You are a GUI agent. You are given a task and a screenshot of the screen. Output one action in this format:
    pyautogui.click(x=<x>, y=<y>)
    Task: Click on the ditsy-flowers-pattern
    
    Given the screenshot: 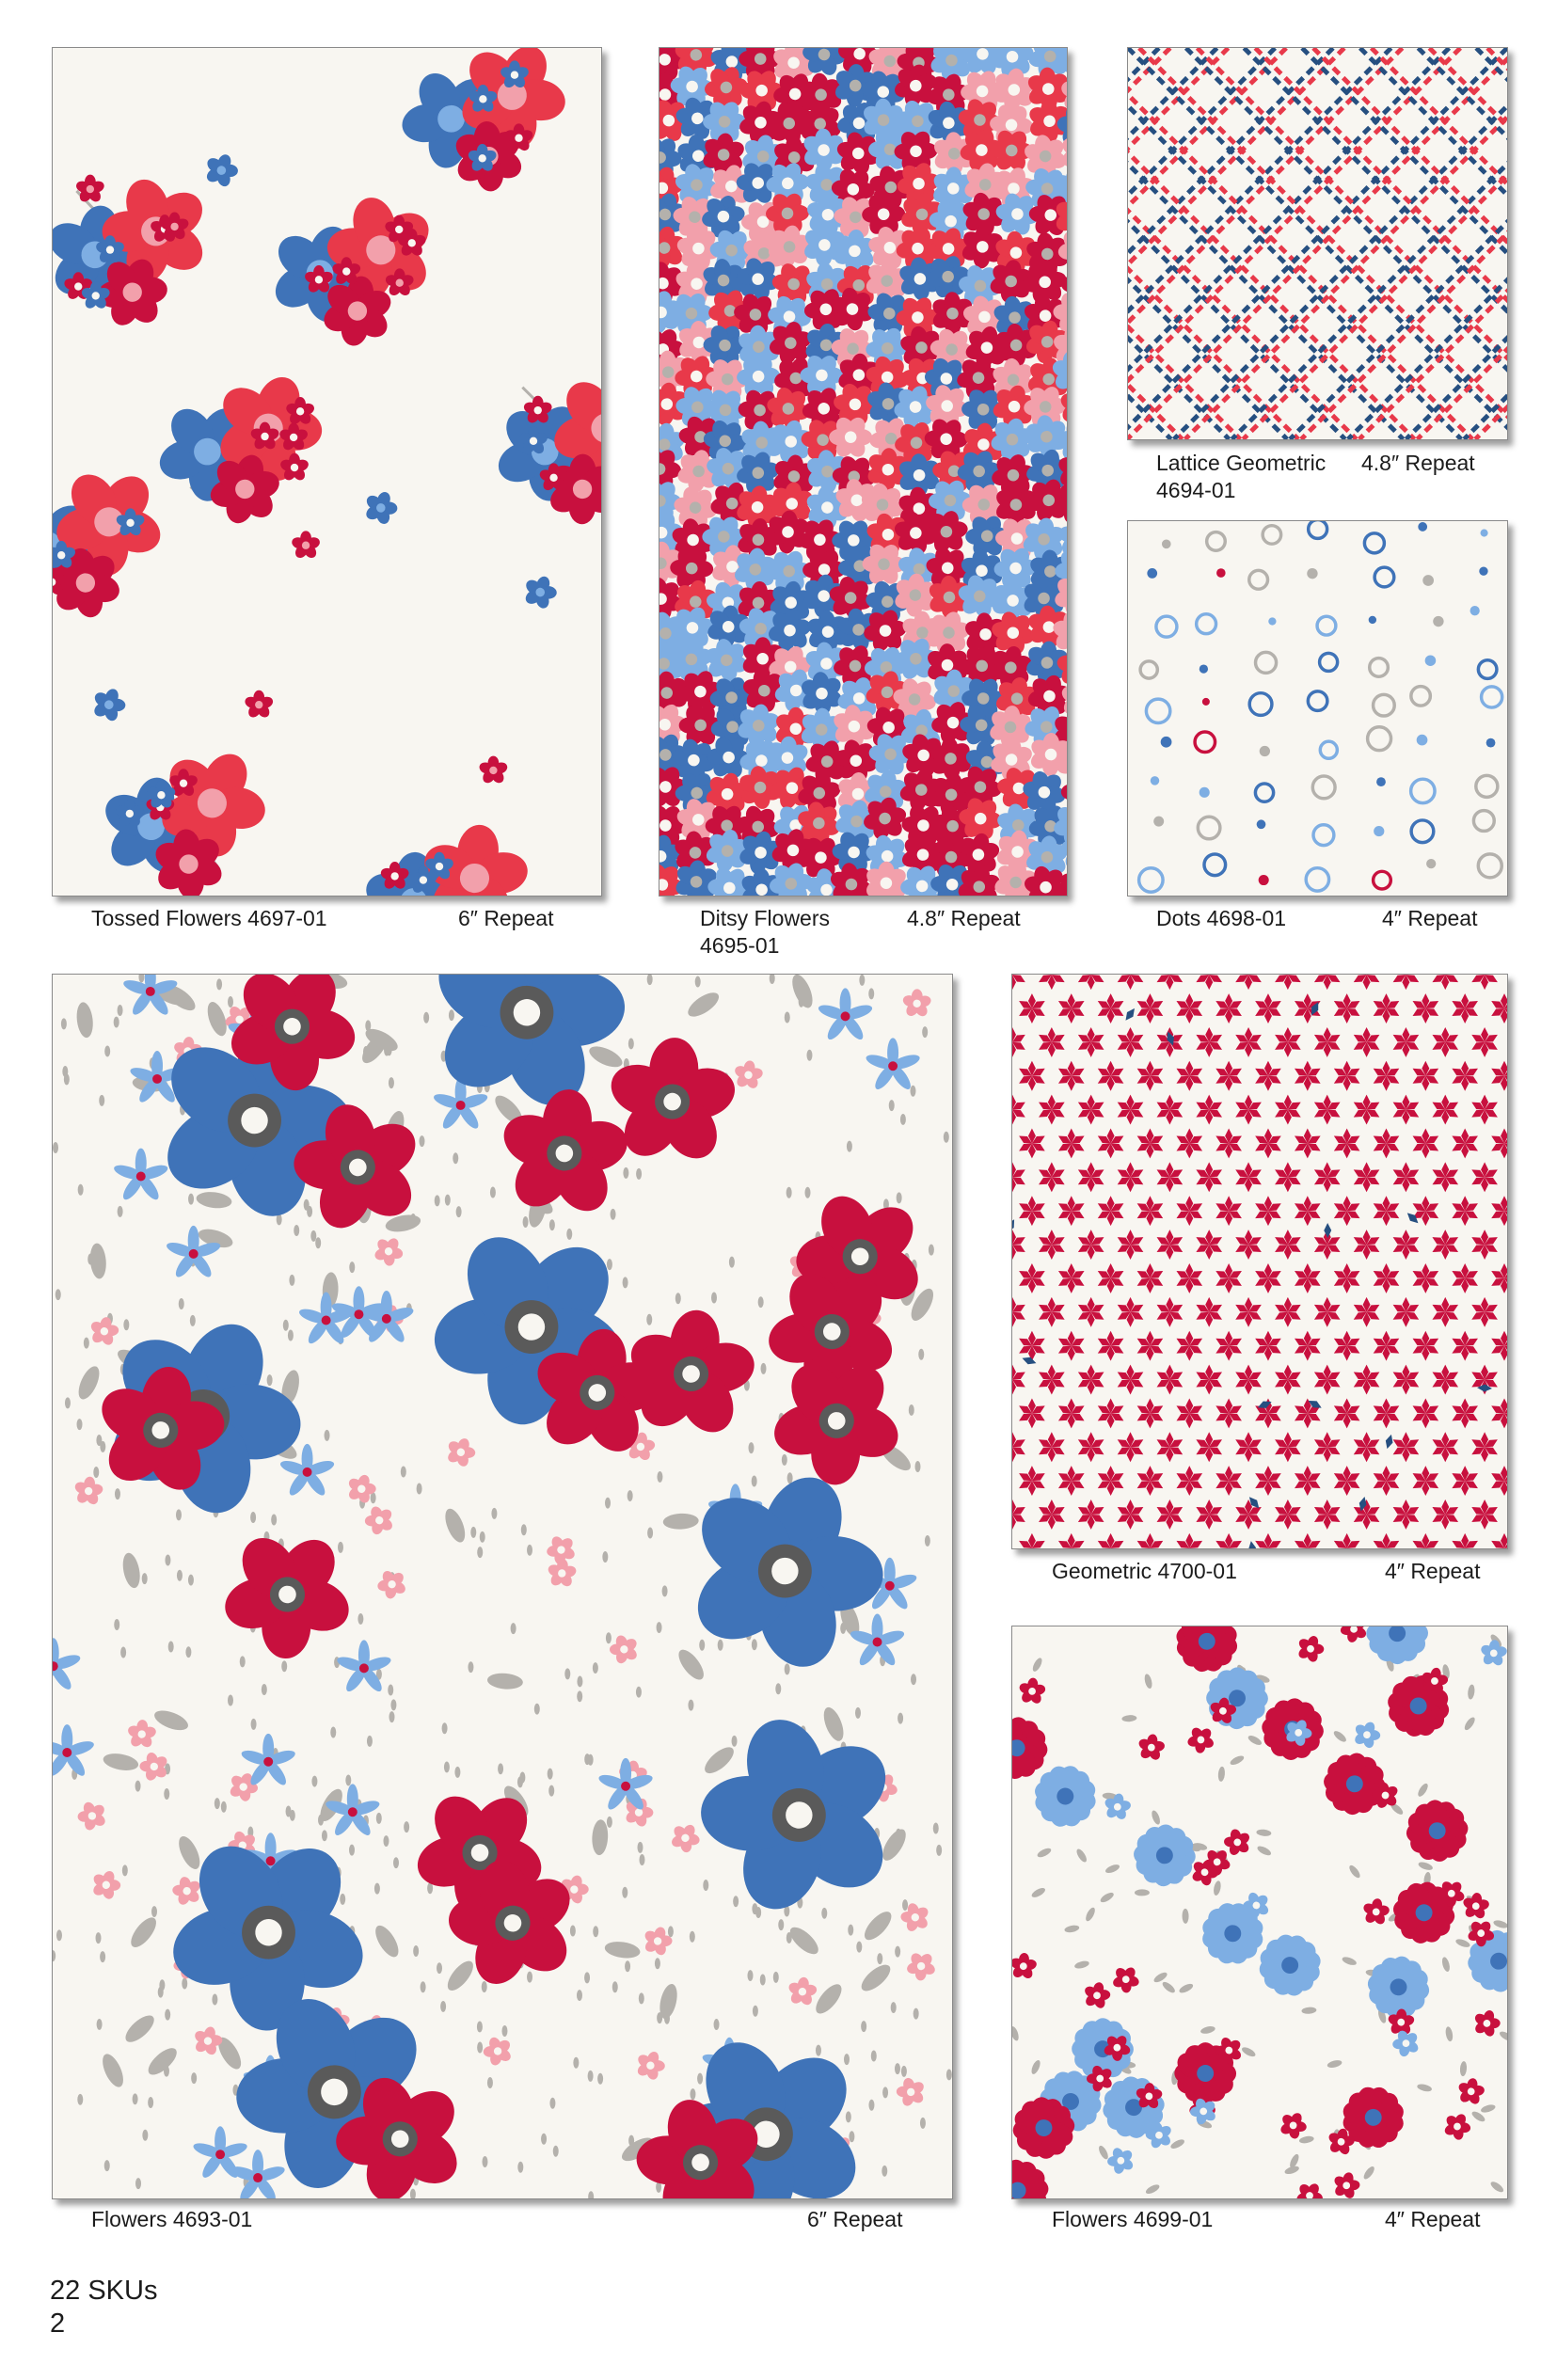 What is the action you would take?
    pyautogui.click(x=863, y=472)
    